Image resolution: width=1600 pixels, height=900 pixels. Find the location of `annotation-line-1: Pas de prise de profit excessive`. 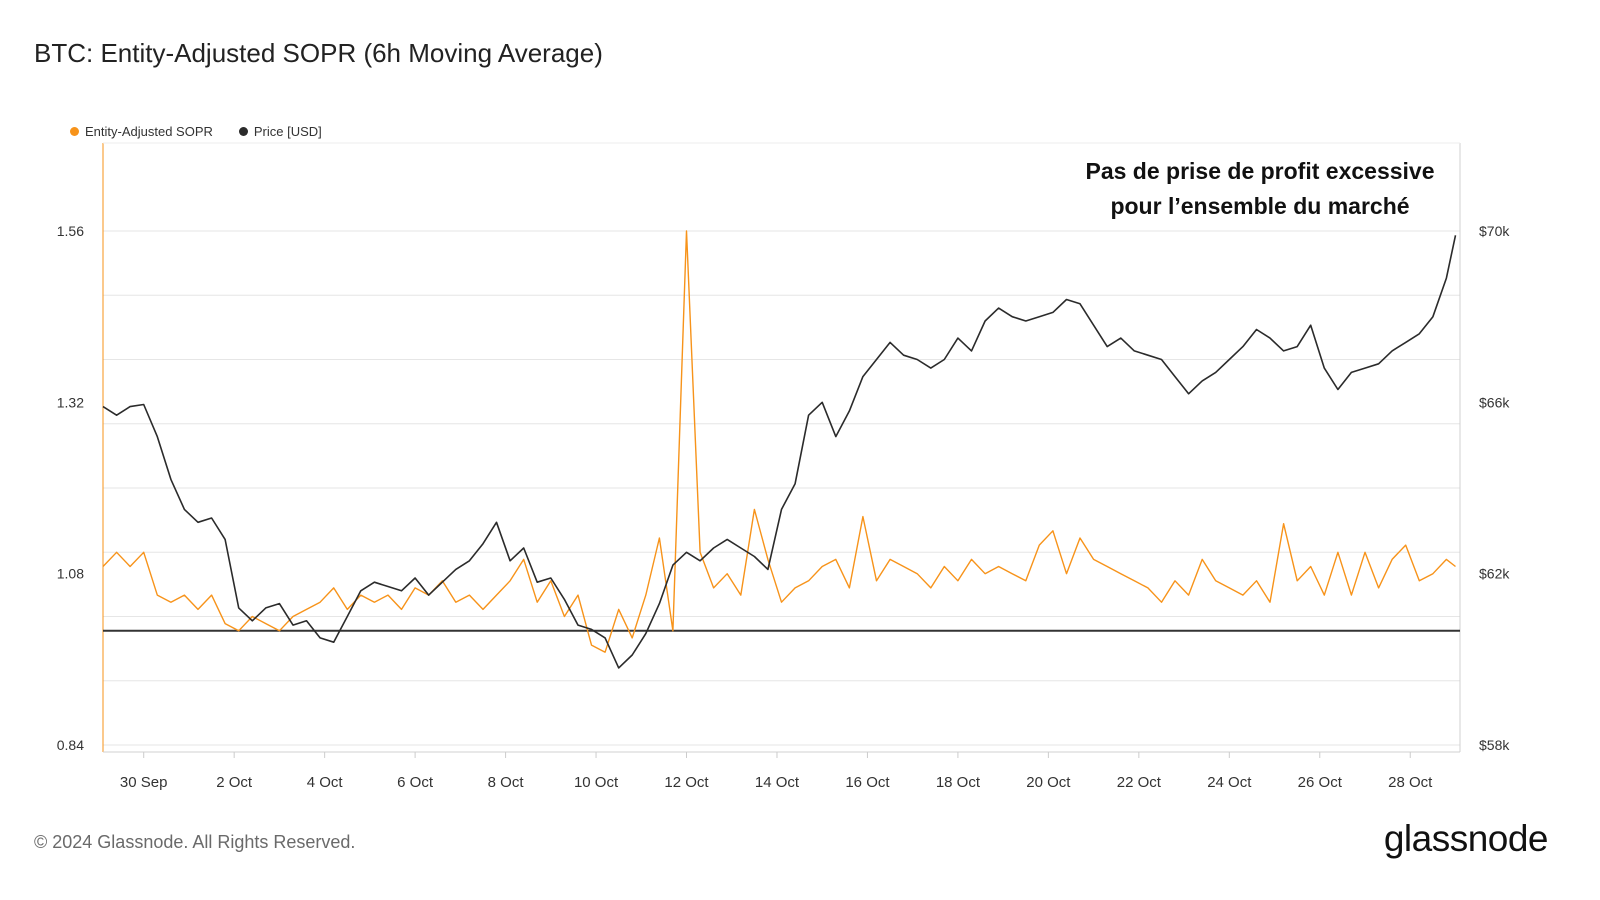

annotation-line-1: Pas de prise de profit excessive is located at coordinates (1260, 171).